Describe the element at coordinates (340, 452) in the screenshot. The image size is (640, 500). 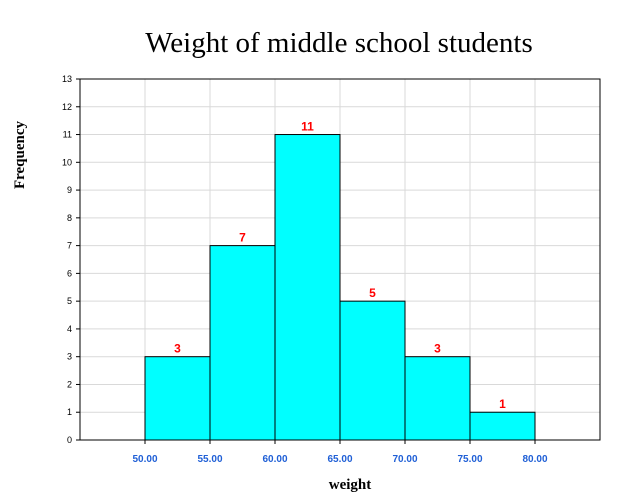
I see `x-axis-ticks: 50.00 55.00 60.00 65.00 70.00 75.00 80.00` at that location.